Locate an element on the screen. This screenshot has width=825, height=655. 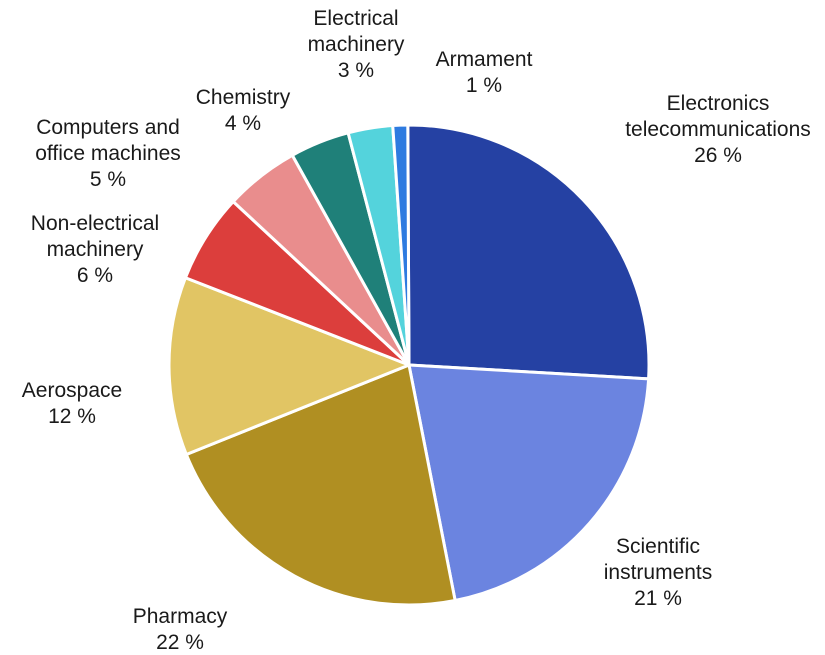
slice-value-label: 4 % is located at coordinates (243, 123).